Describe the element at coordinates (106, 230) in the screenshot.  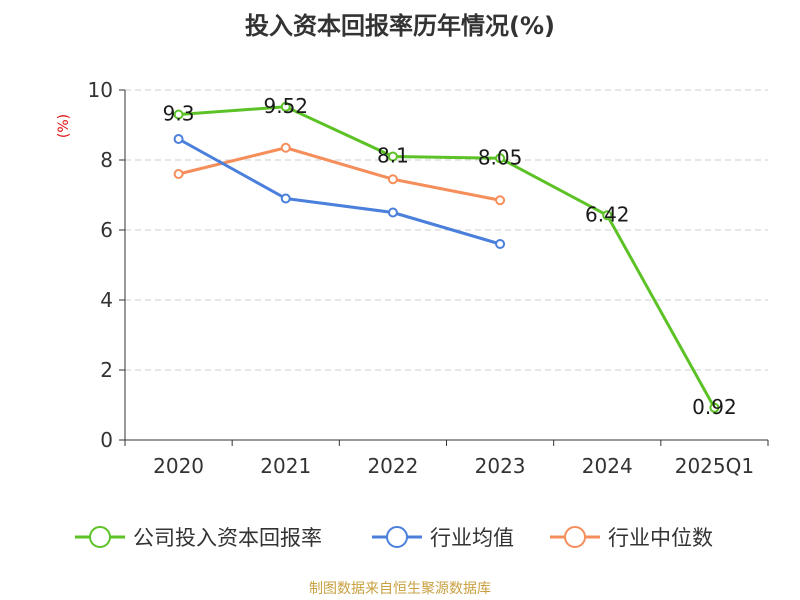
I see `y-tick-label: 6` at that location.